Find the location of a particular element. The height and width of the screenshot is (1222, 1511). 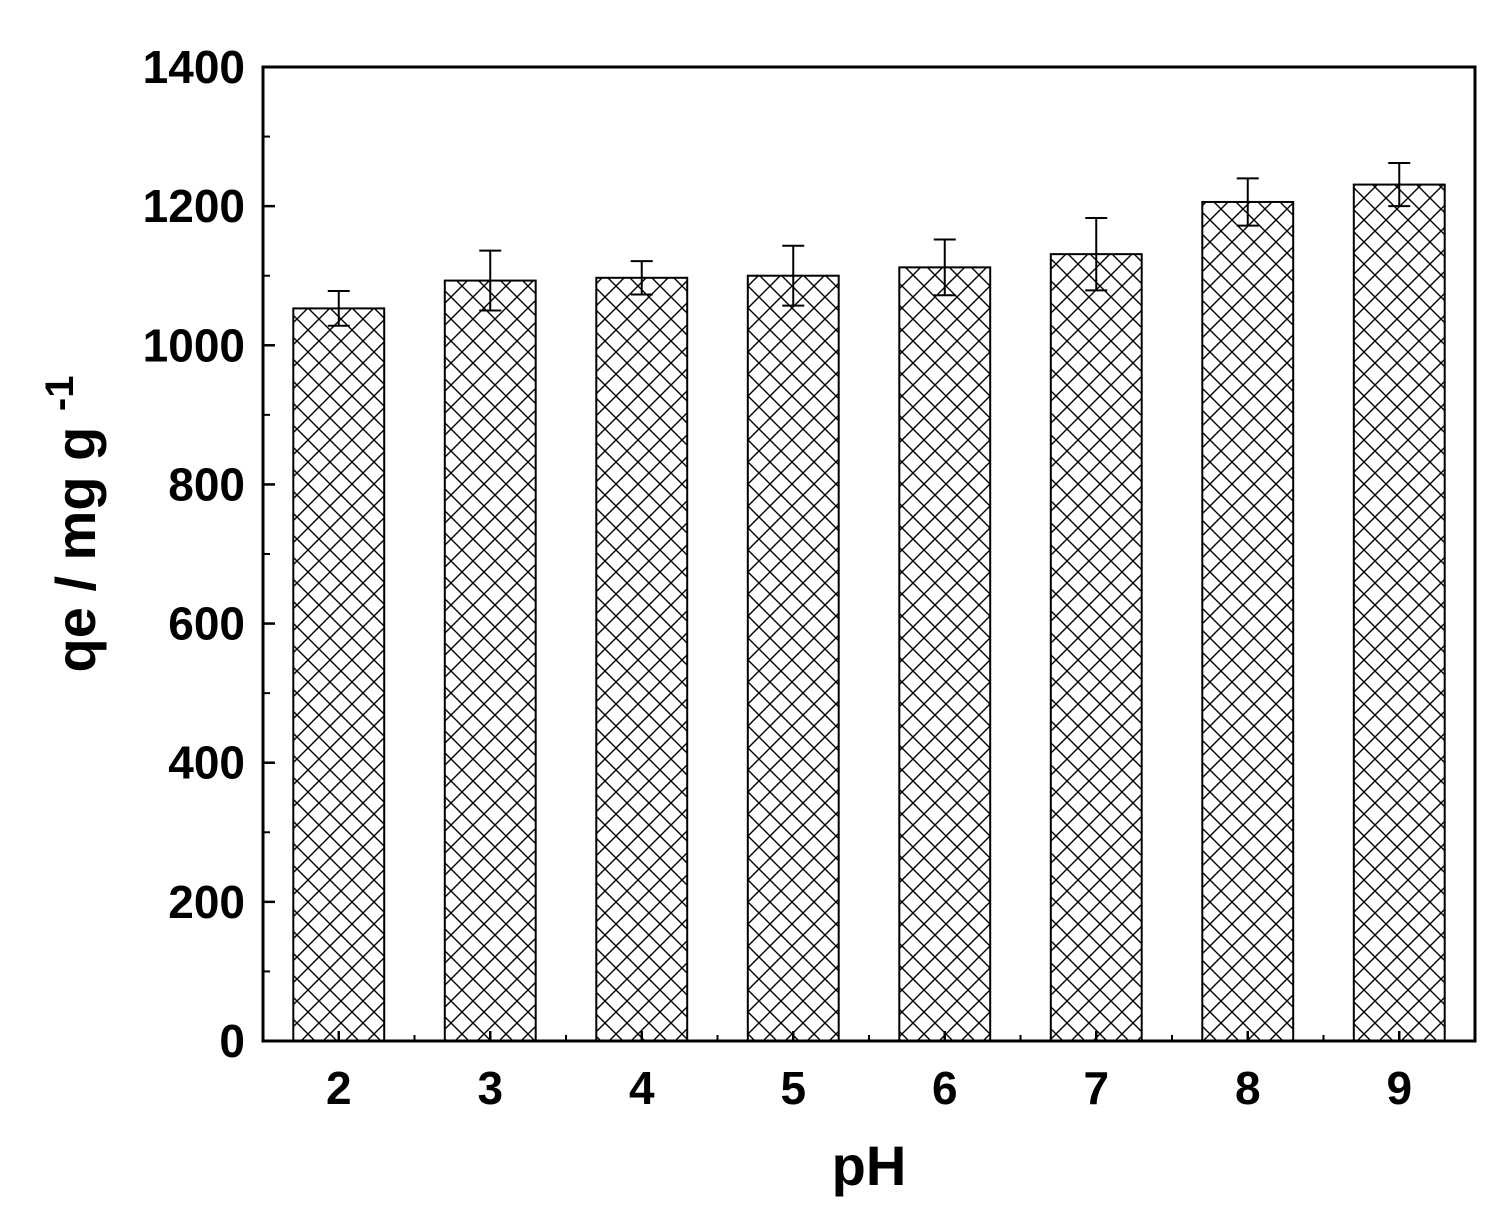

error-bars-layer is located at coordinates (869, 244).